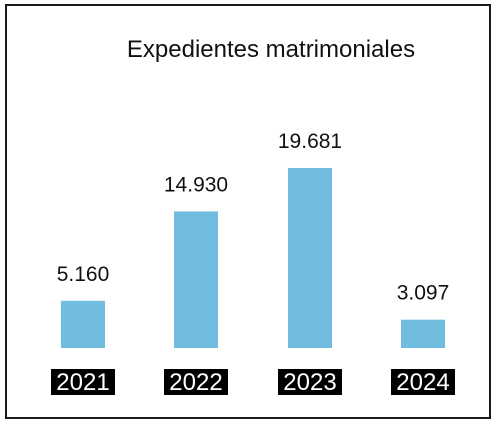 This screenshot has height=428, width=500. I want to click on value-label-2021: 5.160, so click(83, 274).